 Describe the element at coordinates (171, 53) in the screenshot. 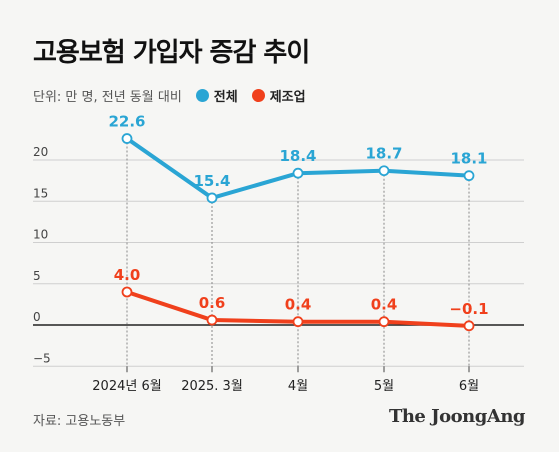

I see `chart-title: 고용보험 가입자 증감 추이` at that location.